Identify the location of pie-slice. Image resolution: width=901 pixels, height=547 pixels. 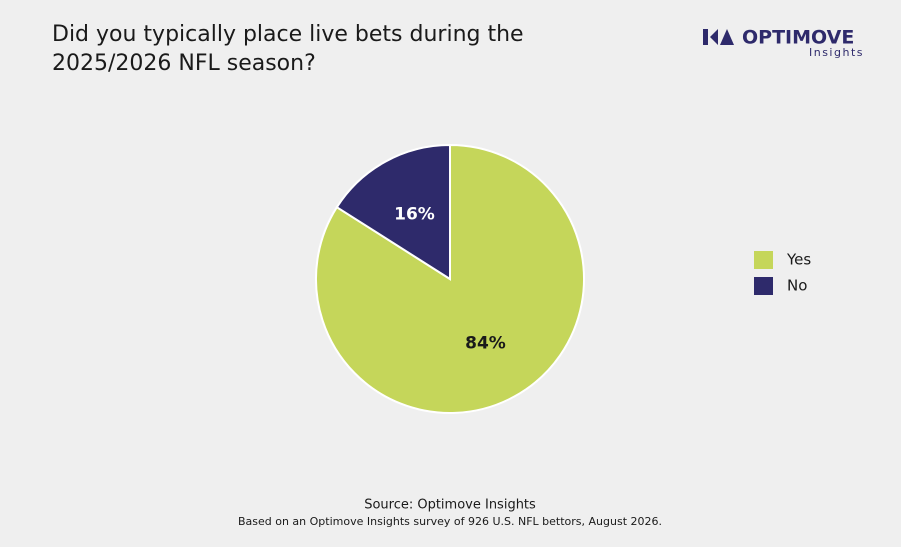
(393, 212).